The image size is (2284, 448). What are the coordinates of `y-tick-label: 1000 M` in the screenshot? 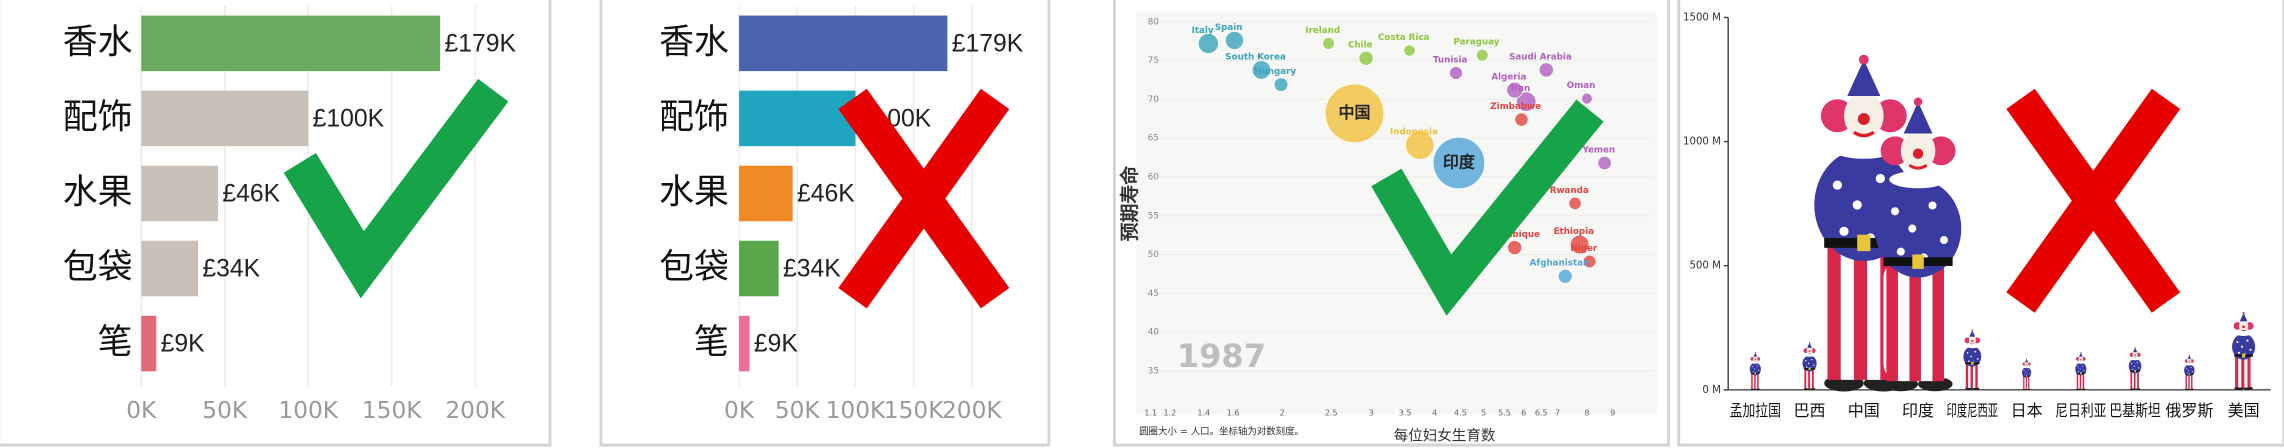 It's located at (1702, 142).